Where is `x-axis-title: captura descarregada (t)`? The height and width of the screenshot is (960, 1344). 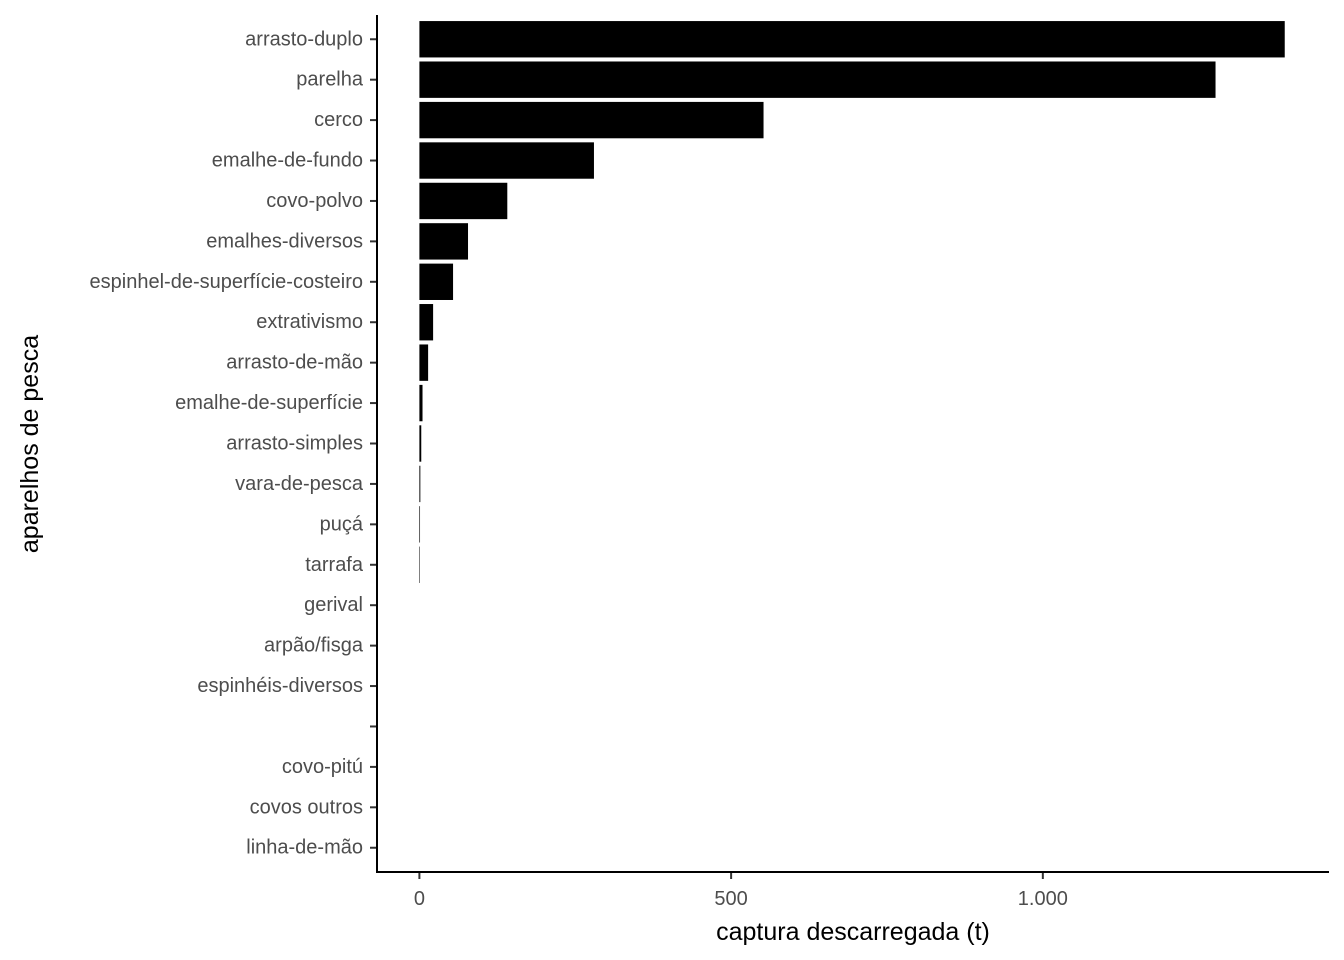 x-axis-title: captura descarregada (t) is located at coordinates (853, 932).